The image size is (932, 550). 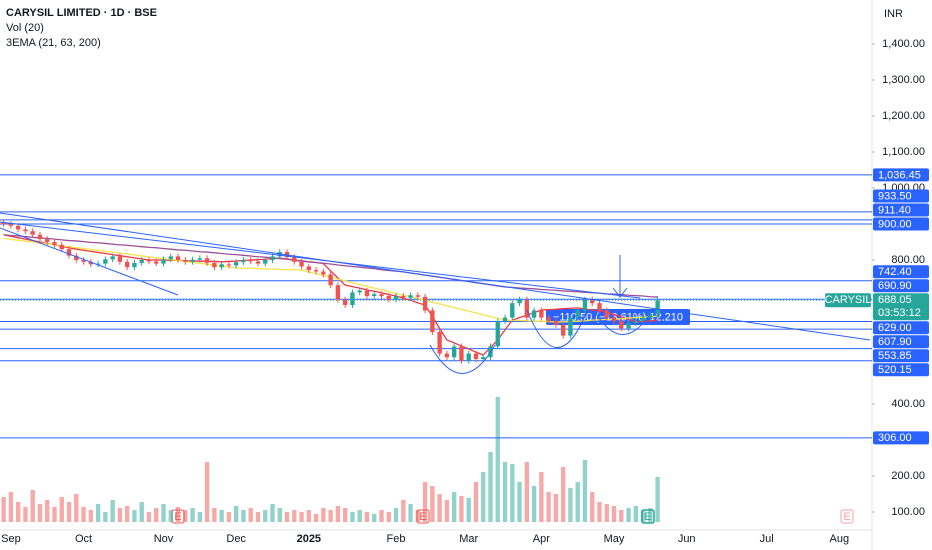 What do you see at coordinates (840, 539) in the screenshot?
I see `x-tick-label: Aug` at bounding box center [840, 539].